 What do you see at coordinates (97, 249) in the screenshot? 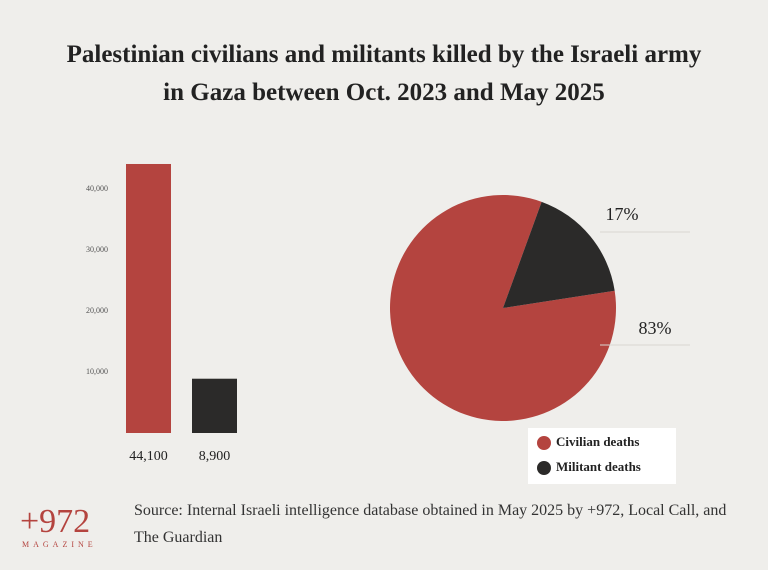
I see `y-tick-label: 30,000` at bounding box center [97, 249].